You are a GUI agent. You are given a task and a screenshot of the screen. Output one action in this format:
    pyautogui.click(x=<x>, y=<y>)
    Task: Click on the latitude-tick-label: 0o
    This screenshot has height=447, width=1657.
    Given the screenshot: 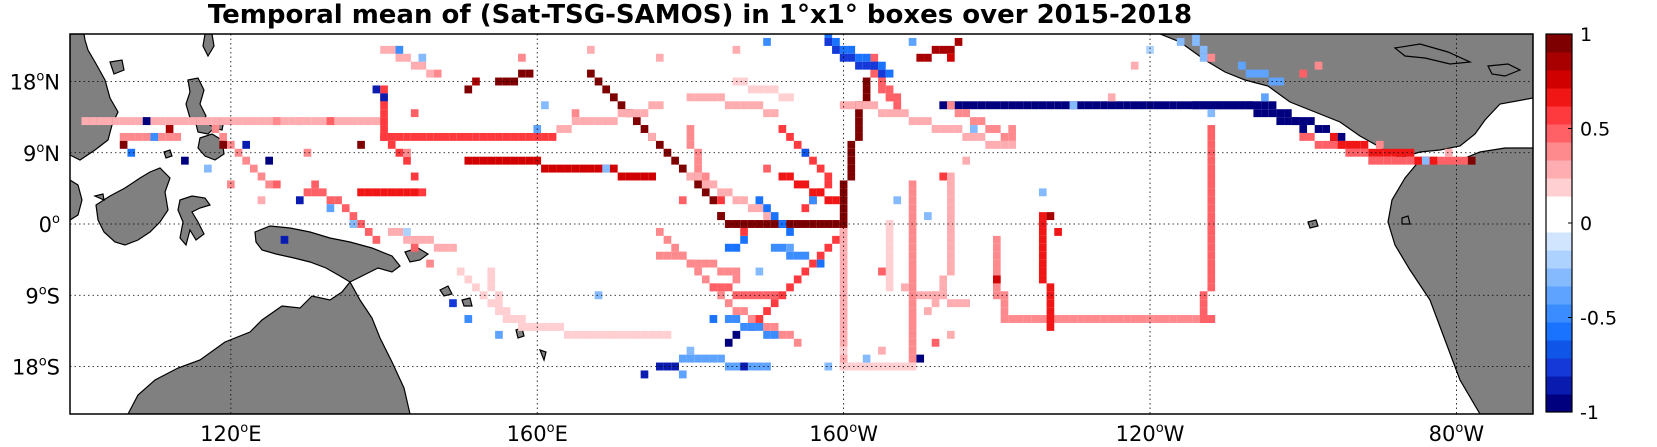 What is the action you would take?
    pyautogui.click(x=49, y=224)
    